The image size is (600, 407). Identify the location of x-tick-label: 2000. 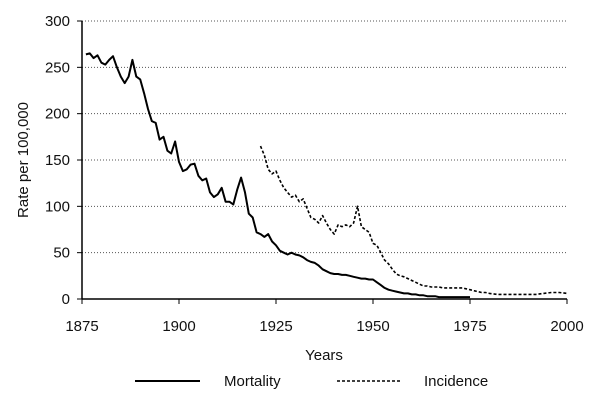
(566, 326).